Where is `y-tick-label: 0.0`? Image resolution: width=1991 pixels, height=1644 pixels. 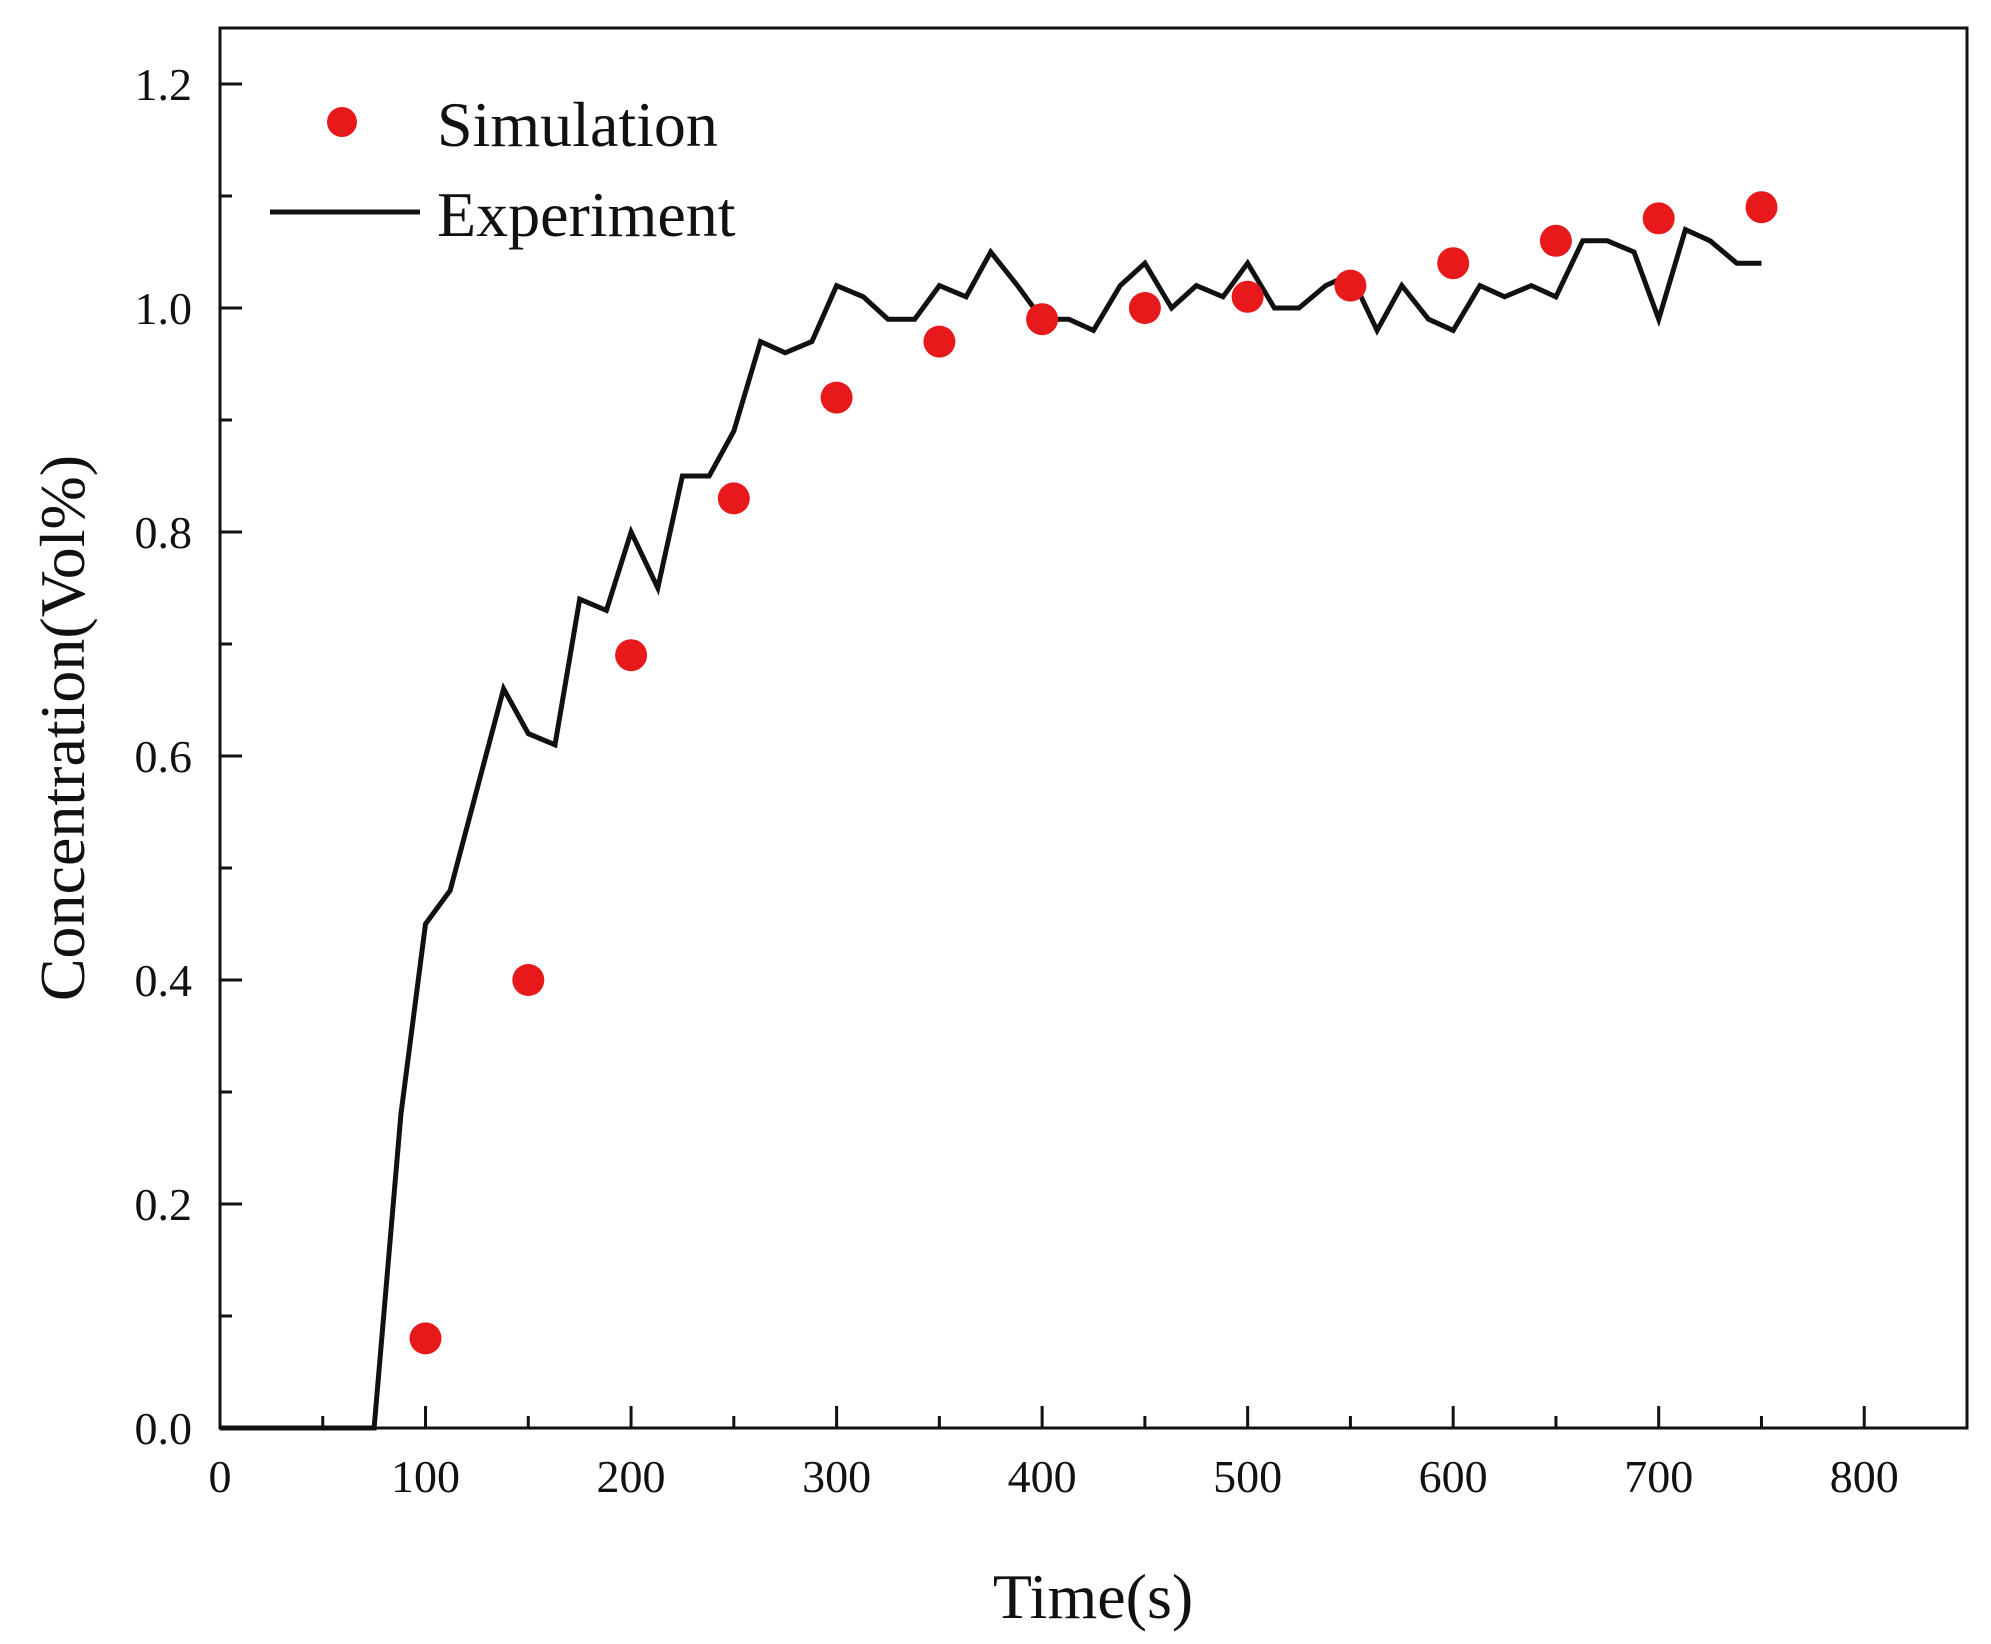
y-tick-label: 0.0 is located at coordinates (164, 1428).